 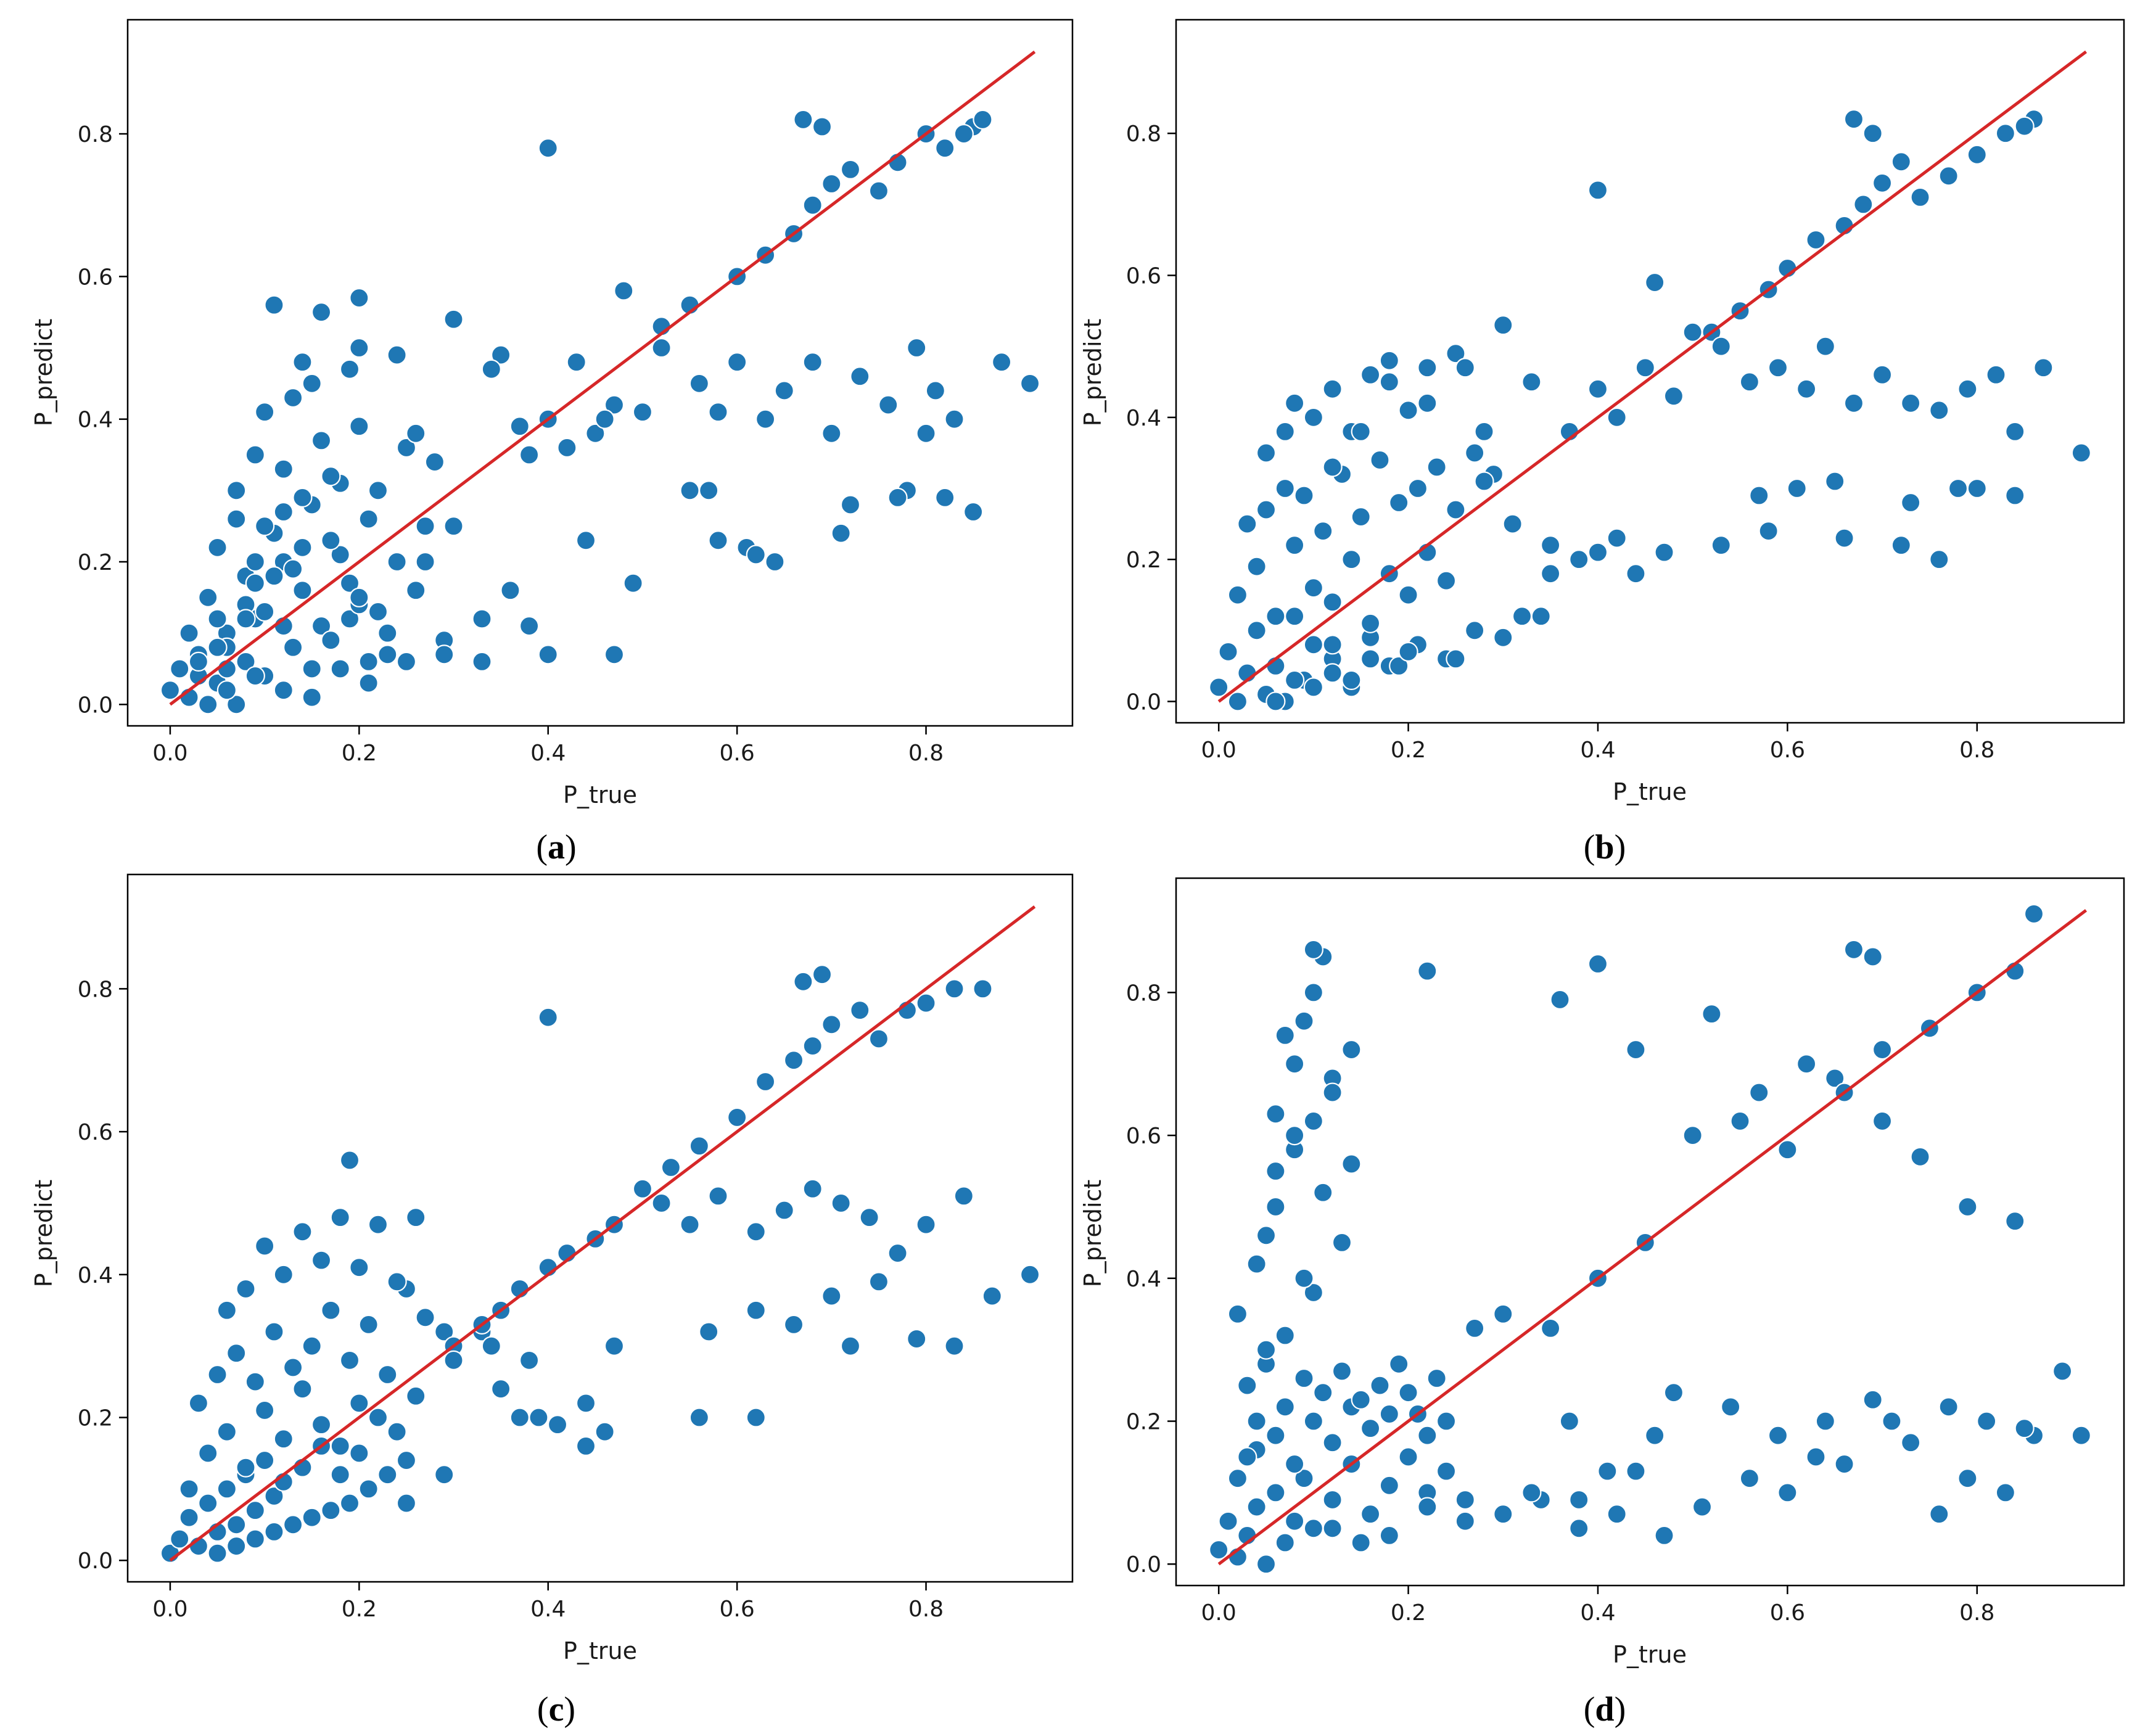 What do you see at coordinates (556, 847) in the screenshot?
I see `panel-a-caption: (a)` at bounding box center [556, 847].